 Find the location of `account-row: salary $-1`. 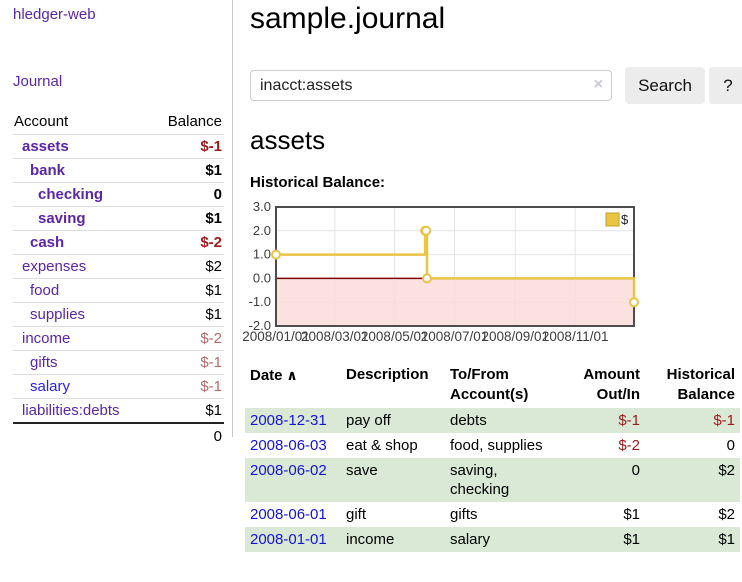

account-row: salary $-1 is located at coordinates (118, 386).